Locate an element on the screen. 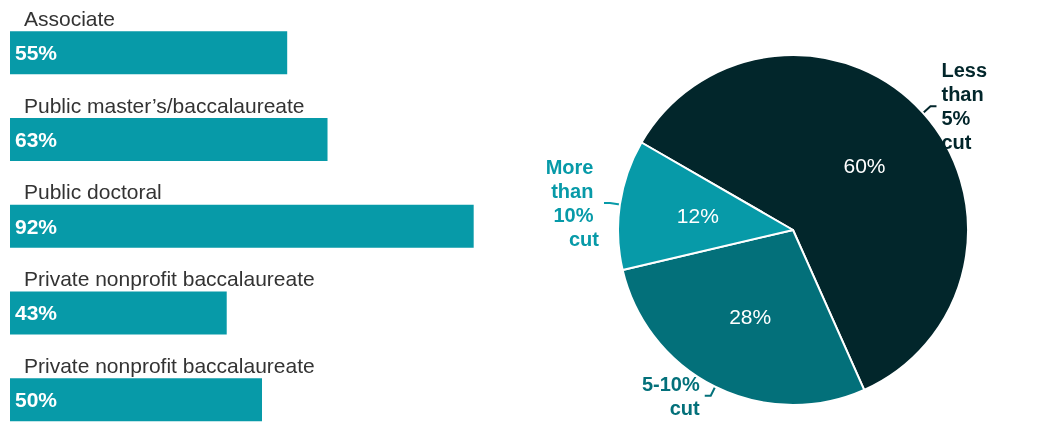 Image resolution: width=1042 pixels, height=445 pixels. y-tick-label: Associate is located at coordinates (70, 18).